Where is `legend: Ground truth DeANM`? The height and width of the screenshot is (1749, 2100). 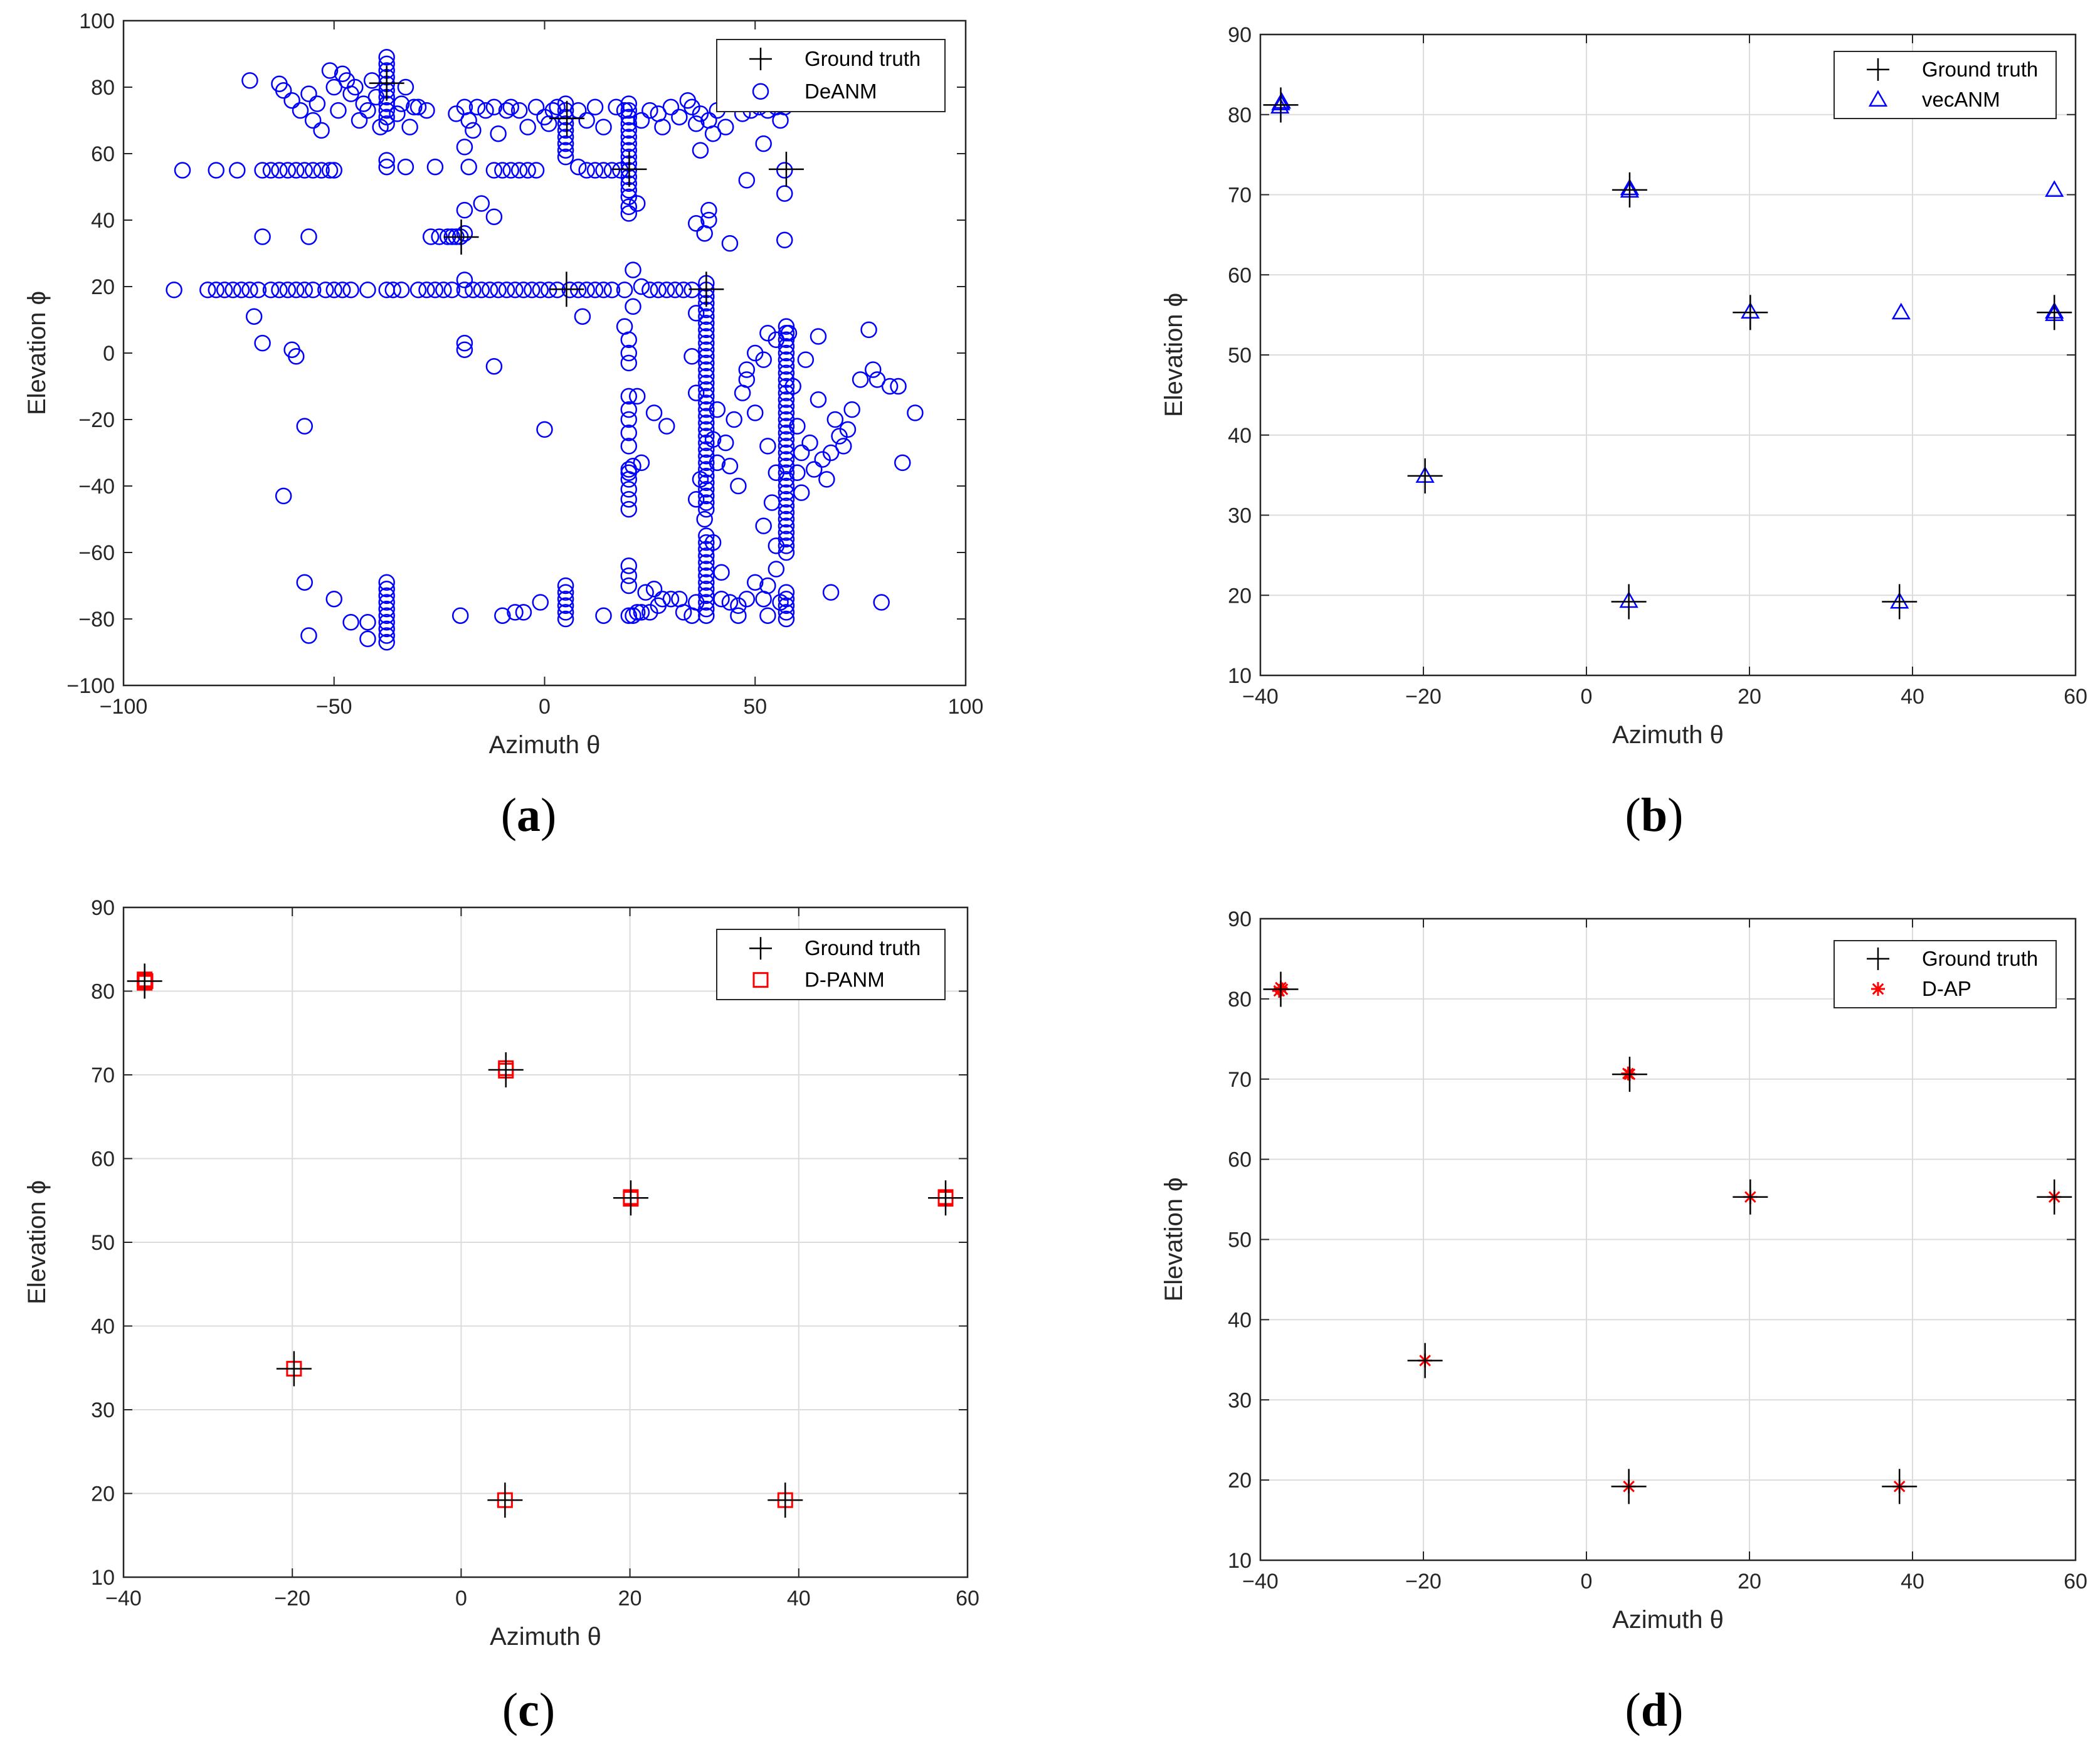
legend: Ground truth DeANM is located at coordinates (831, 75).